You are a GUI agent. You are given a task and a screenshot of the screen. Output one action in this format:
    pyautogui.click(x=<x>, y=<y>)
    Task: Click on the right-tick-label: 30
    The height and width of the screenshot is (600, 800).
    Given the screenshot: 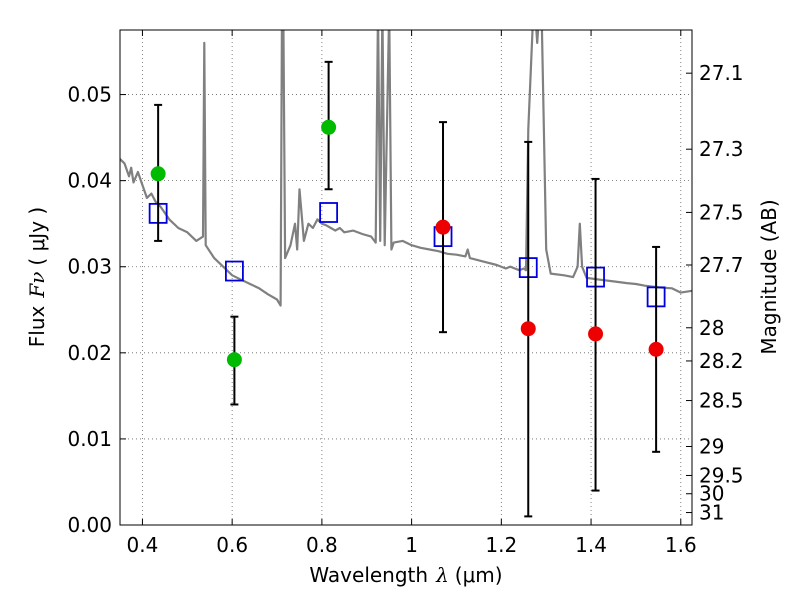 What is the action you would take?
    pyautogui.click(x=711, y=494)
    